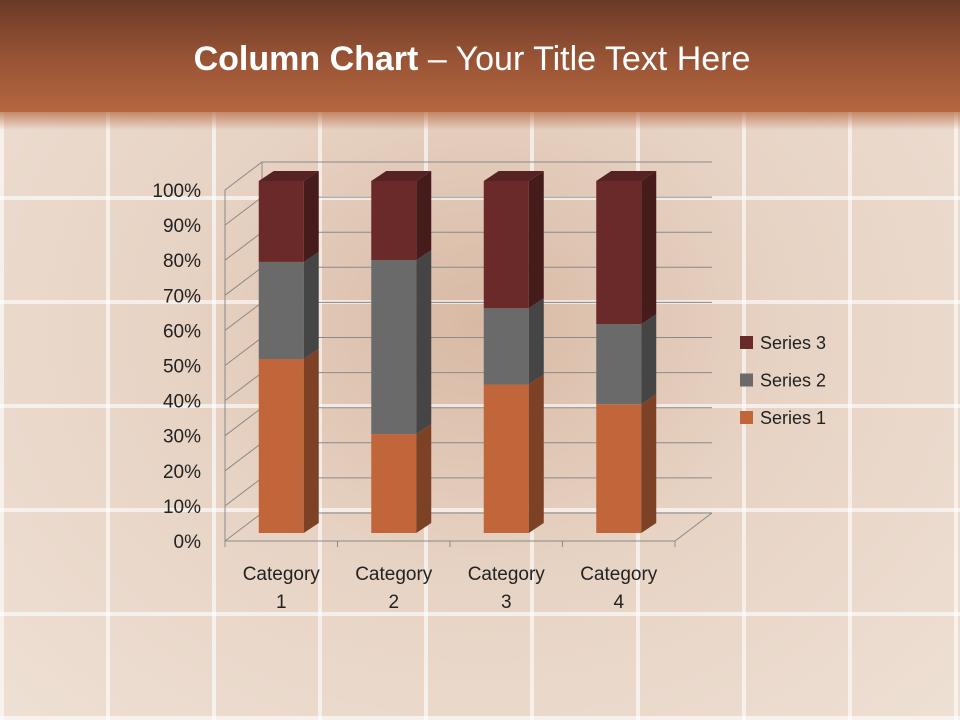 The width and height of the screenshot is (960, 720). Describe the element at coordinates (394, 588) in the screenshot. I see `x-category-label: Category 2` at that location.